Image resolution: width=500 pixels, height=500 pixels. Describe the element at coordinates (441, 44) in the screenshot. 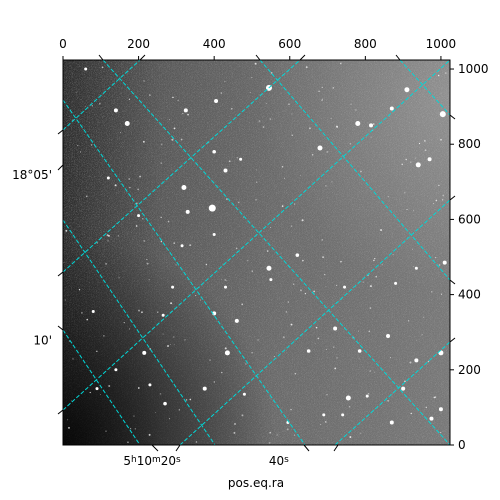

I see `top-tick-label: 1000` at that location.